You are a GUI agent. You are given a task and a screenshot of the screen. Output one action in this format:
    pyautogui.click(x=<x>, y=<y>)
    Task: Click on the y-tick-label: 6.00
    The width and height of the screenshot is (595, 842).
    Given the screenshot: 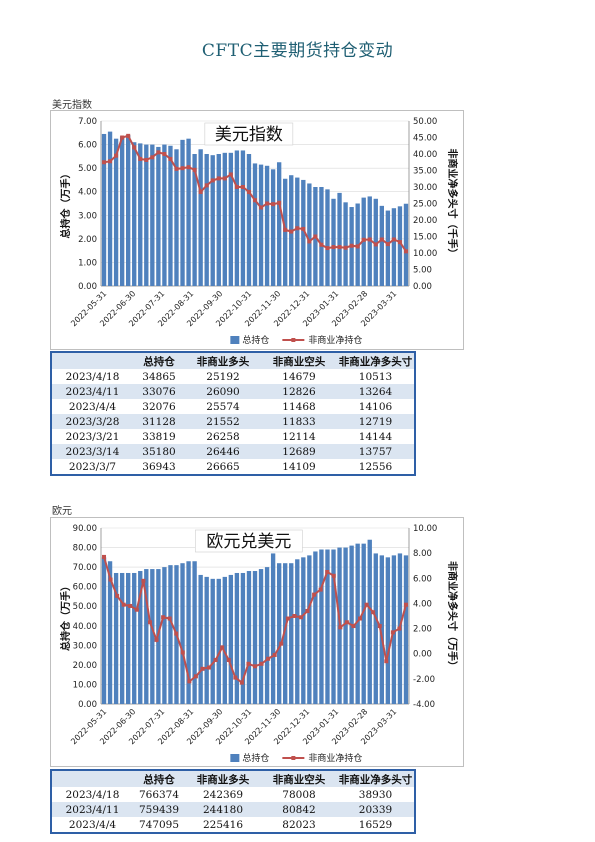 What is the action you would take?
    pyautogui.click(x=87, y=146)
    